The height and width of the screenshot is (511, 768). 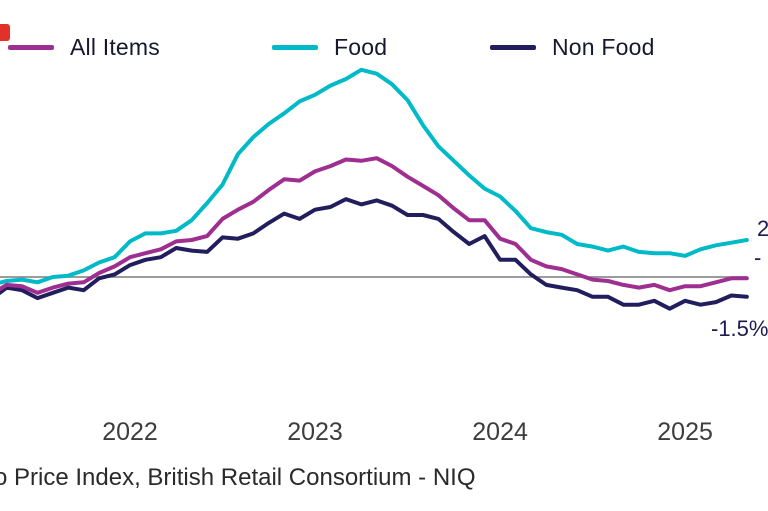 I want to click on food-end-label-fragment: 2, so click(x=762, y=228).